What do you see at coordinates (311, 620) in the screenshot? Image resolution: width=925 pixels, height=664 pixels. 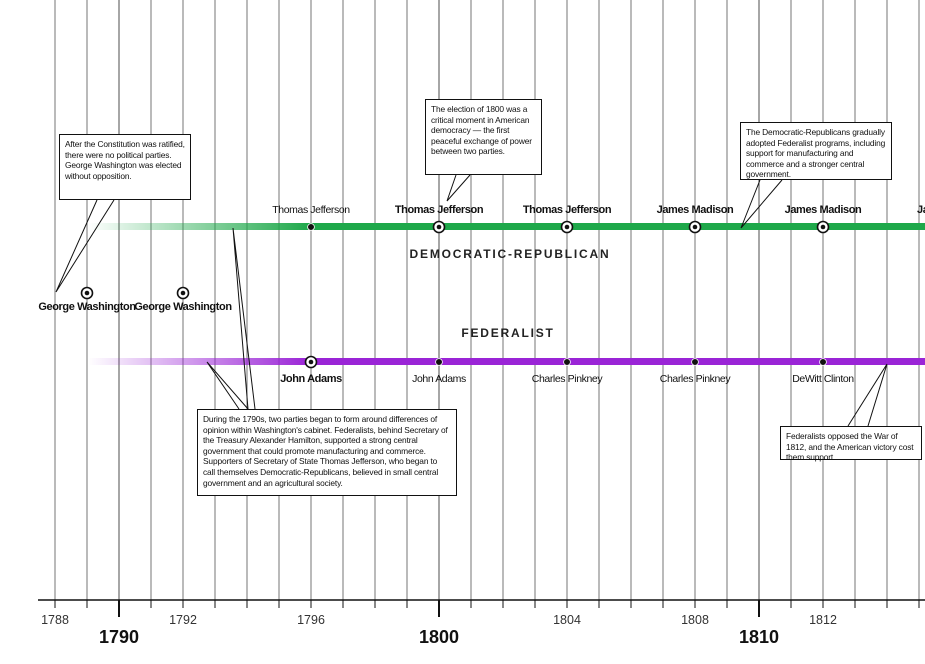 I see `axis-minor-label: 1796` at bounding box center [311, 620].